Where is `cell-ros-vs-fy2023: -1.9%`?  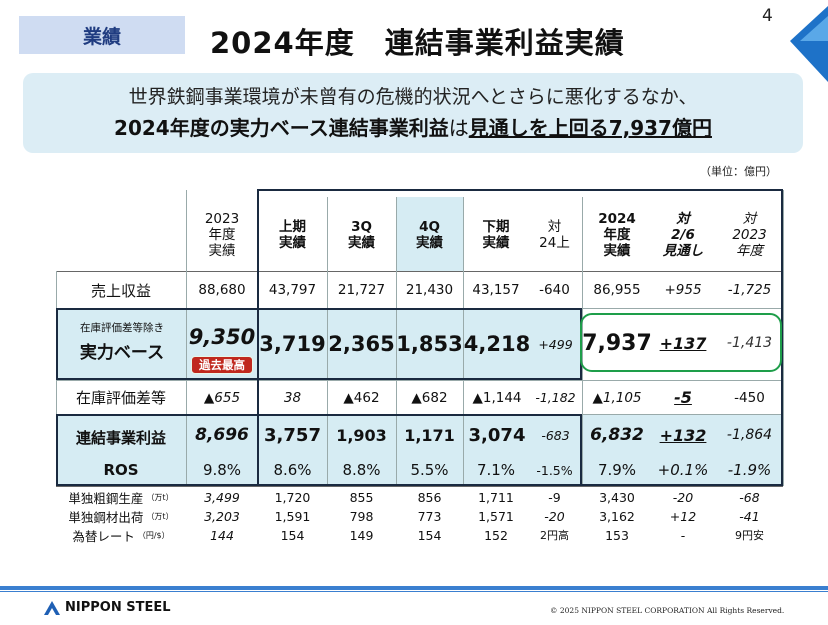 cell-ros-vs-fy2023: -1.9% is located at coordinates (749, 470).